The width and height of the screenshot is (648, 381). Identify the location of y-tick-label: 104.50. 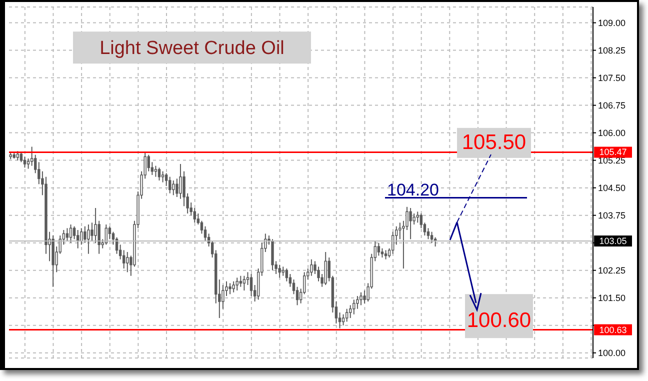
(612, 188).